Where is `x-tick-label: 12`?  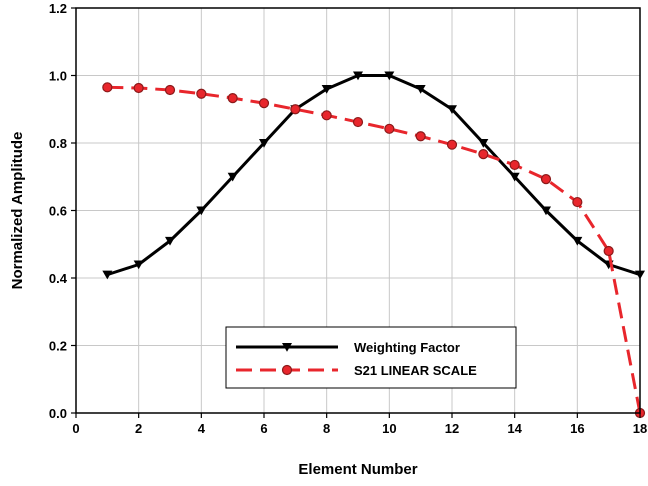 x-tick-label: 12 is located at coordinates (452, 428).